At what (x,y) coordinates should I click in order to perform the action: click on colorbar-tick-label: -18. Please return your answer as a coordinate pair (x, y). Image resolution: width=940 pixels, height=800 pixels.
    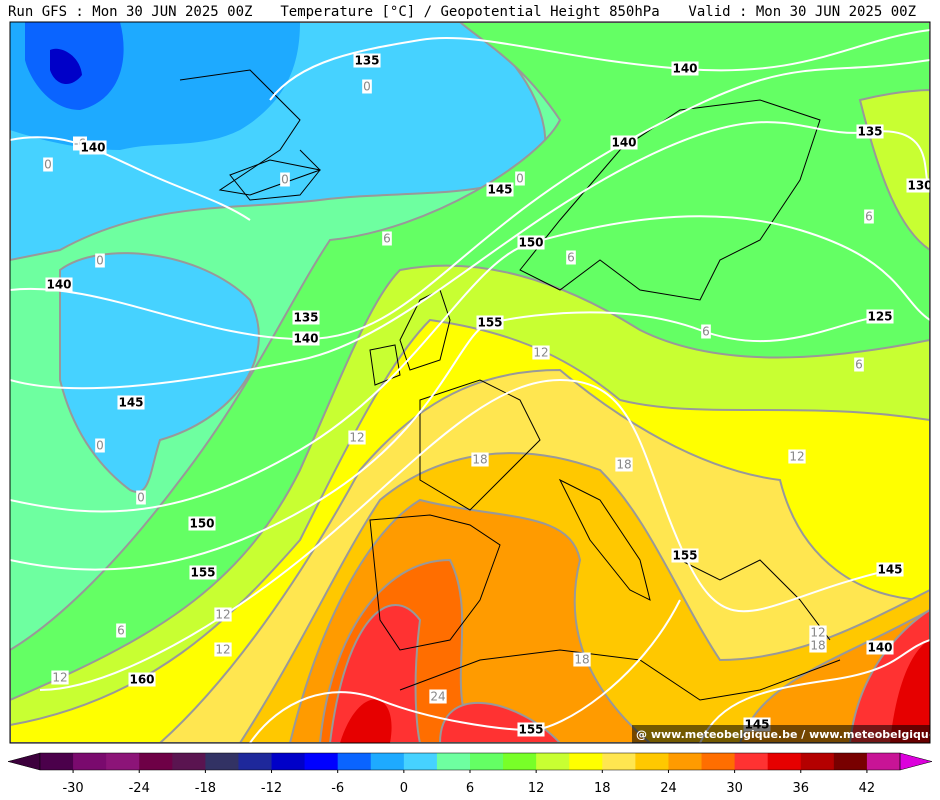
    Looking at the image, I should click on (205, 788).